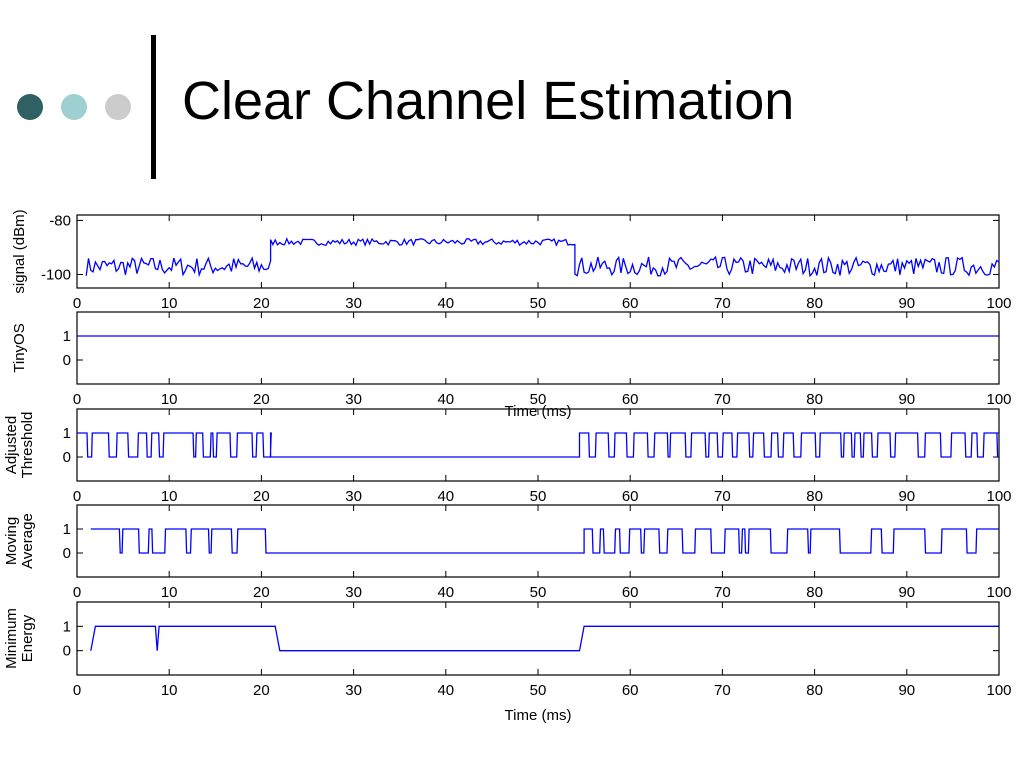  What do you see at coordinates (19, 347) in the screenshot?
I see `y-axis-label: TinyOS` at bounding box center [19, 347].